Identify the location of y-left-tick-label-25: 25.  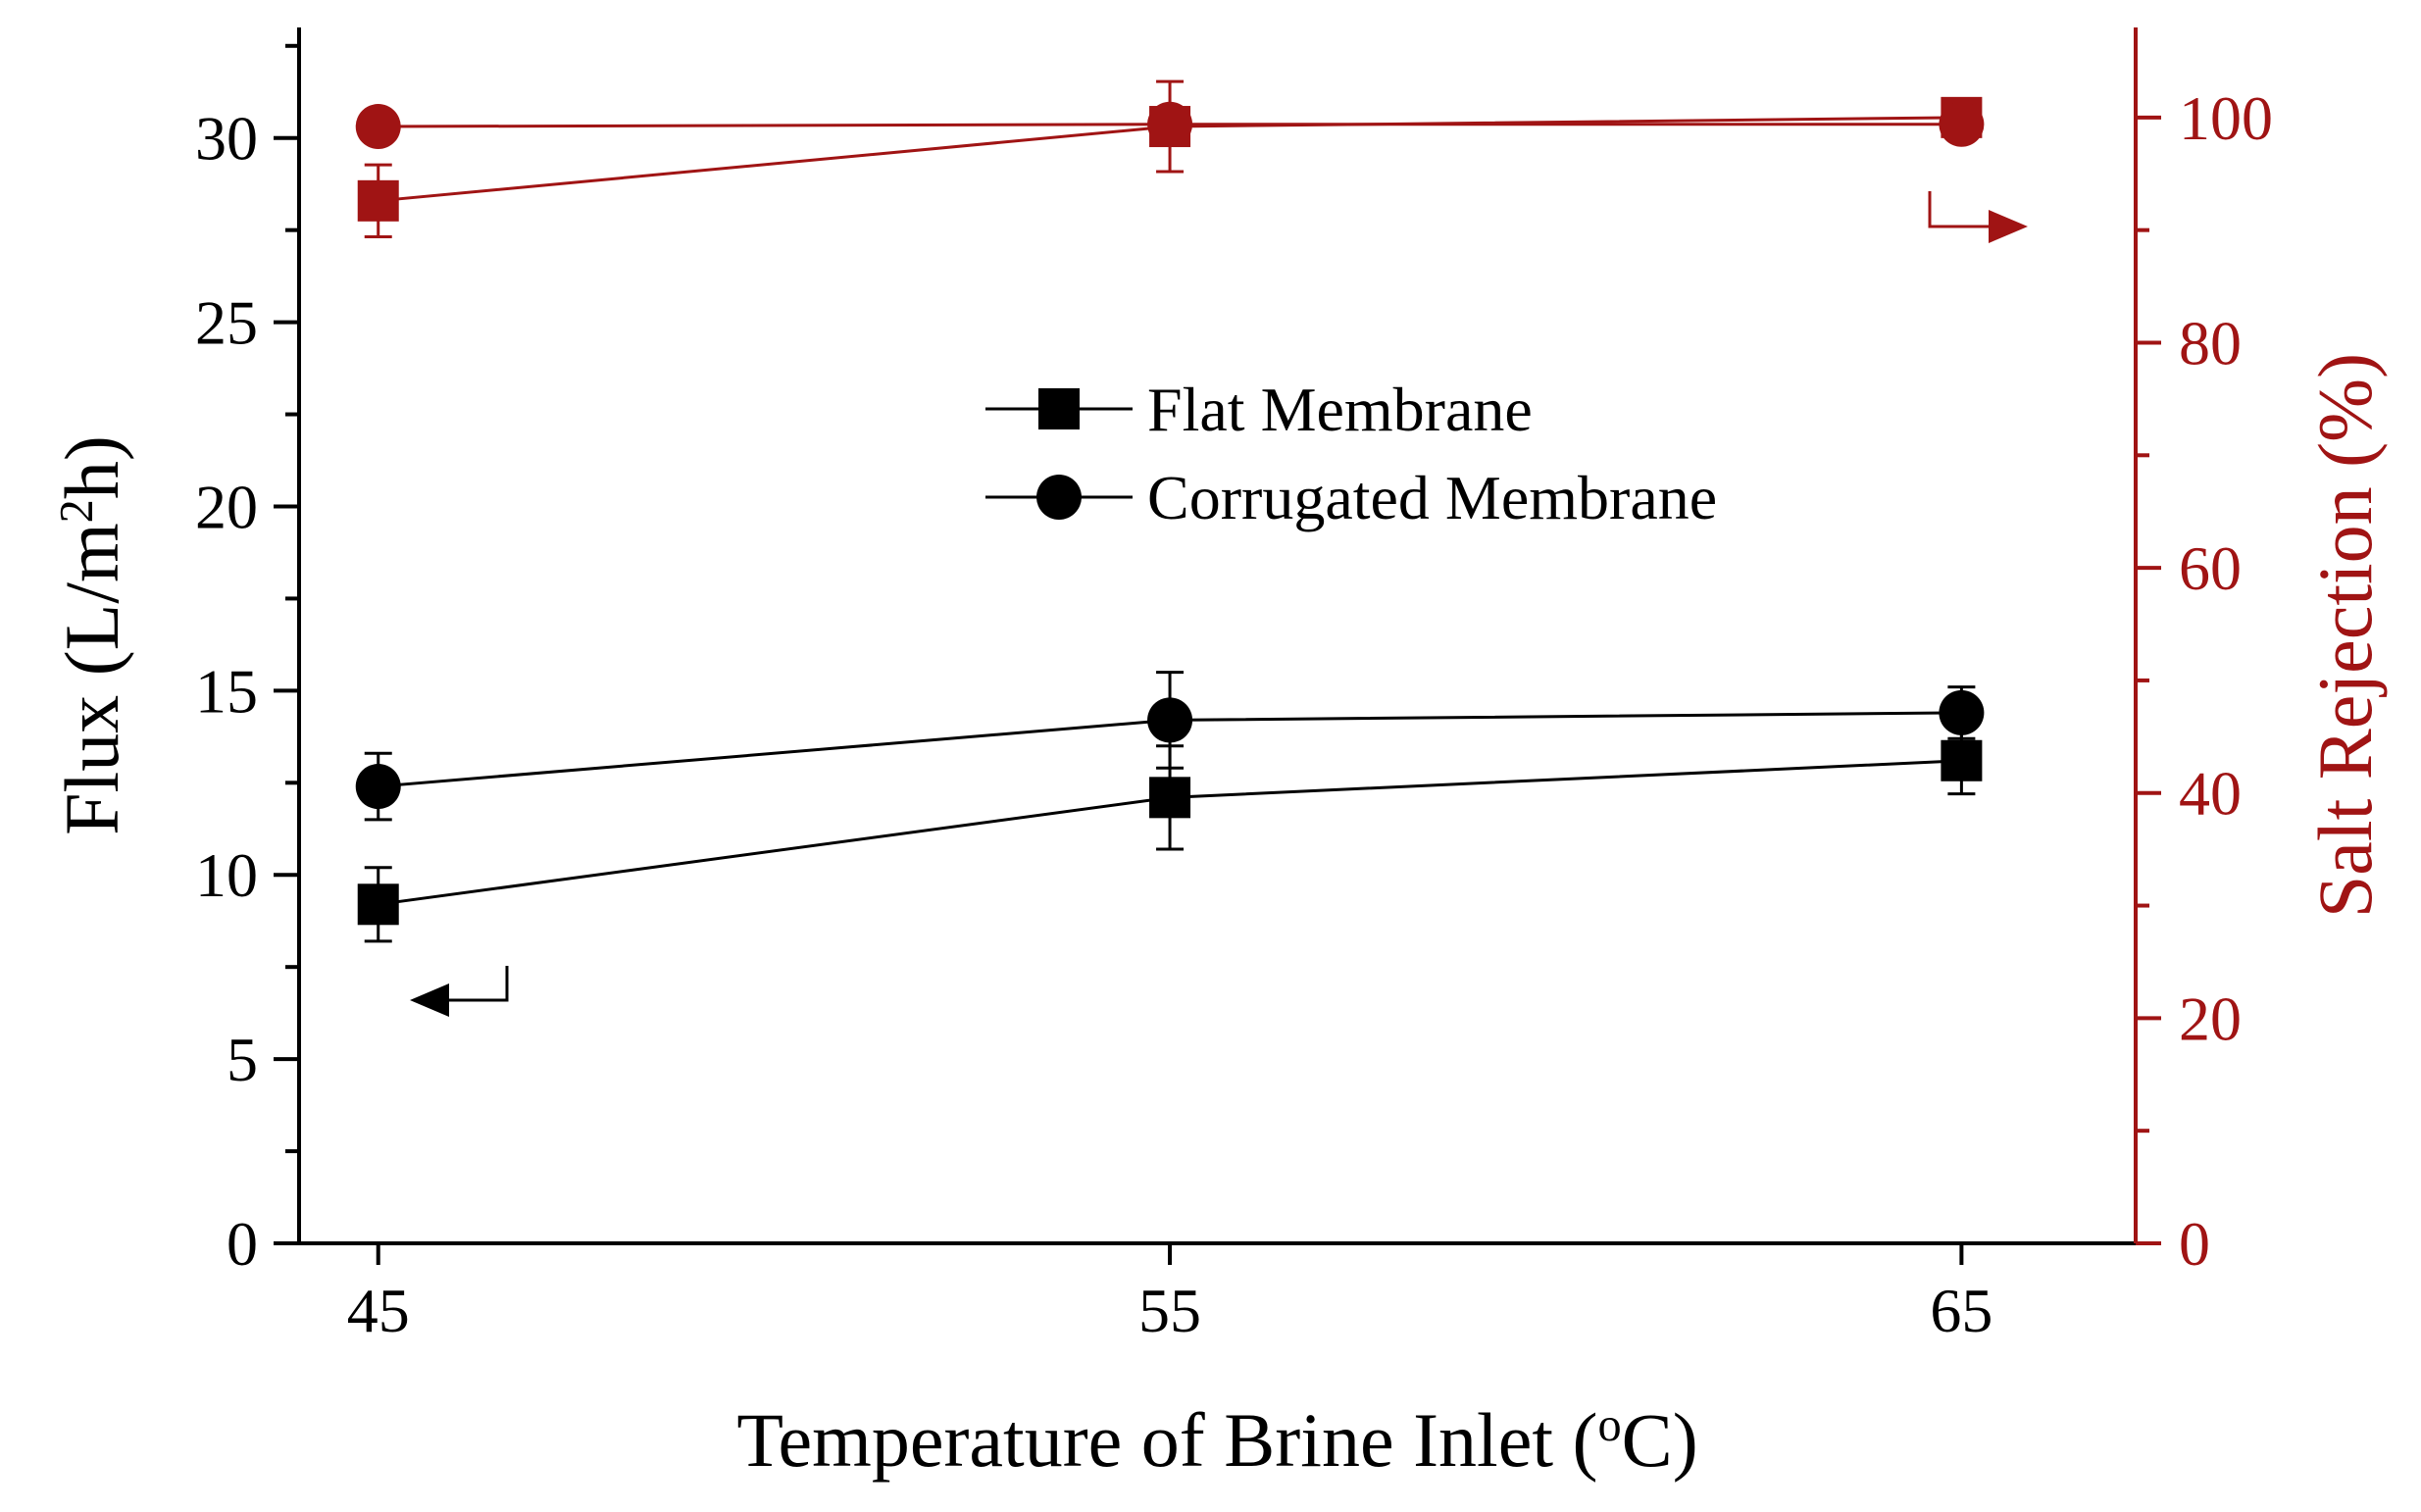
(226, 323).